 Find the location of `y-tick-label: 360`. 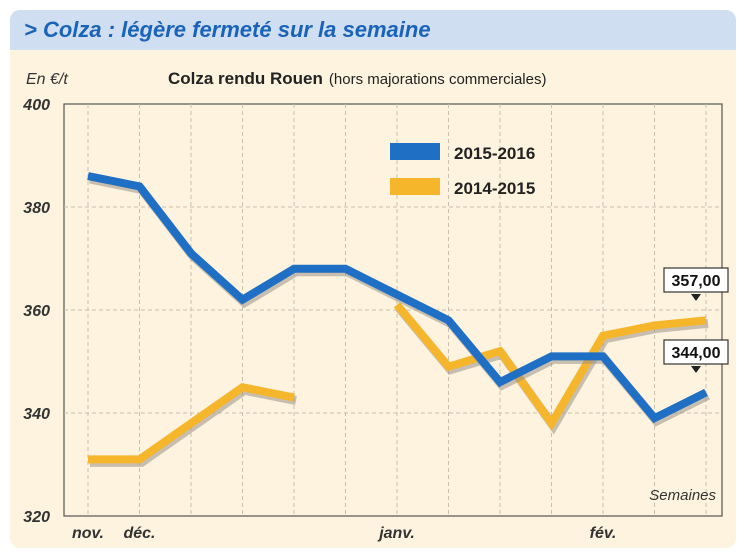

y-tick-label: 360 is located at coordinates (36, 311).